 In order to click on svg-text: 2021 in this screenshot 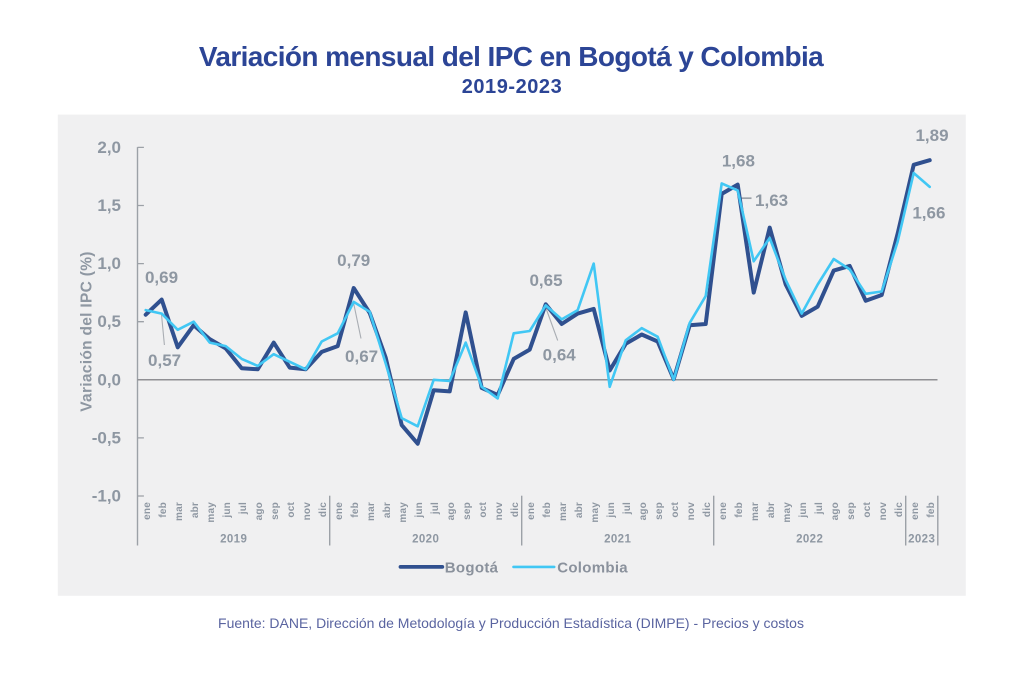, I will do `click(617, 540)`.